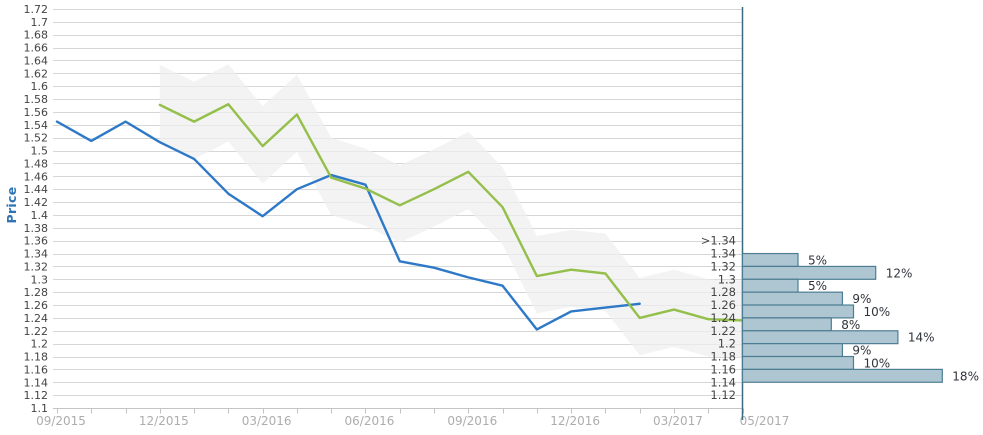  Describe the element at coordinates (40, 86) in the screenshot. I see `y-axis-labels-text: 1.6` at that location.